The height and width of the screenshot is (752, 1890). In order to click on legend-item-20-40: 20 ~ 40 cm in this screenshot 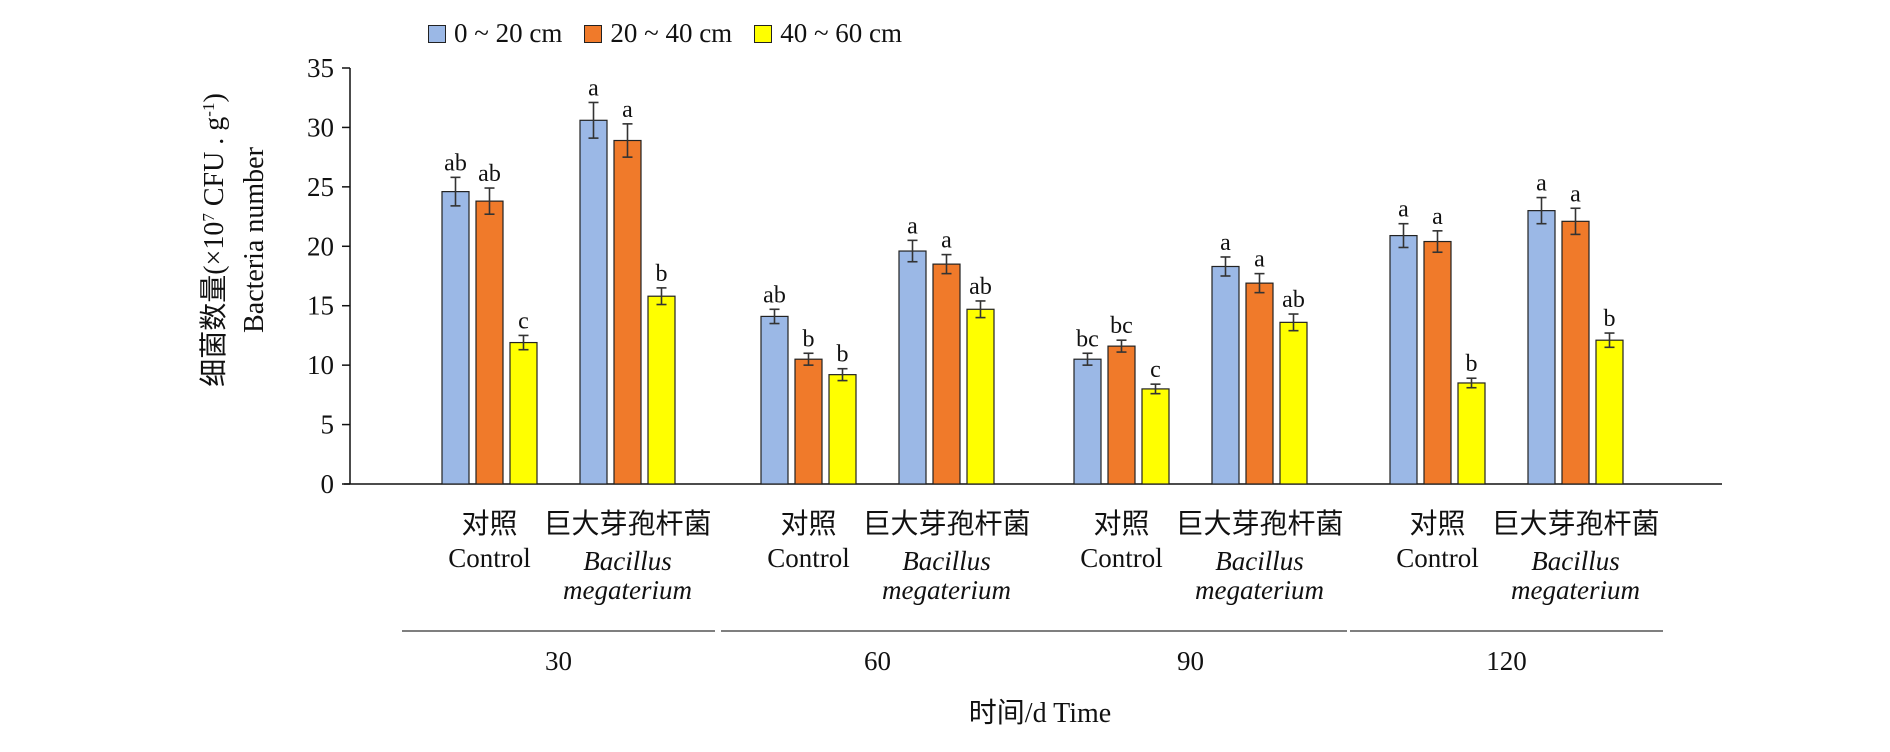, I will do `click(658, 33)`.